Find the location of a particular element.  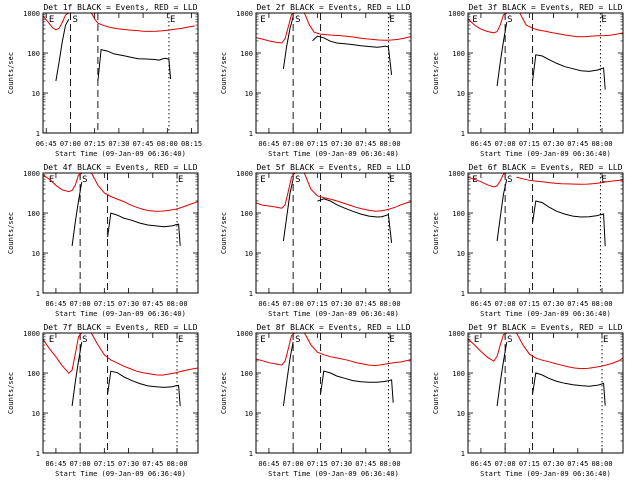

panel-title: Det 7f BLACK = Events, RED = LLD is located at coordinates (120, 327).